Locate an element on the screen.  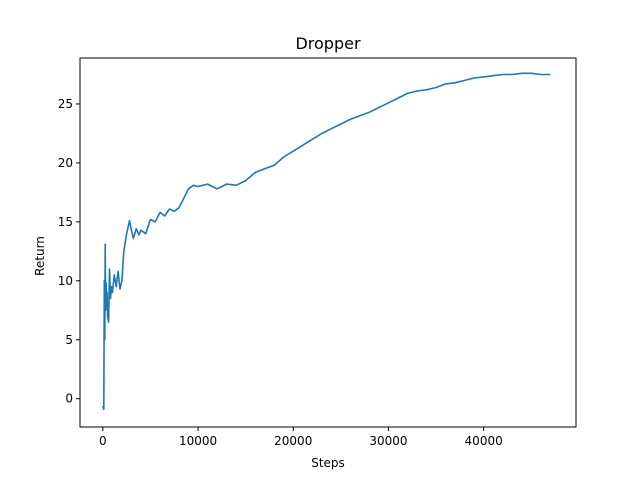
y-tick-label: 15 is located at coordinates (65, 222).